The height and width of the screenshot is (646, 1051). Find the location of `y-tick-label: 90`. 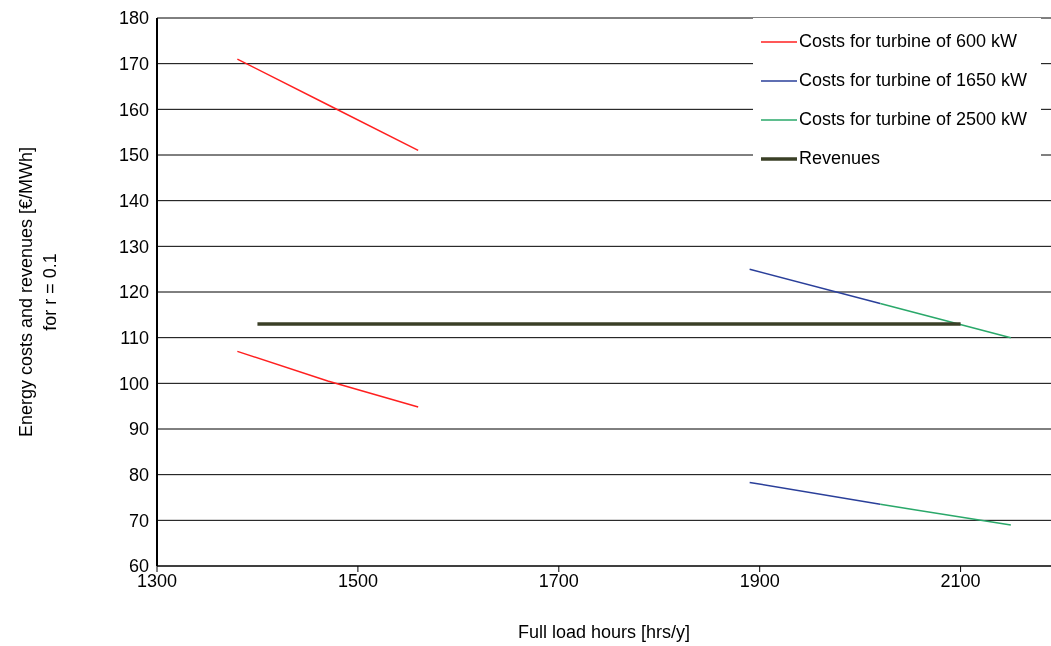

y-tick-label: 90 is located at coordinates (138, 429).